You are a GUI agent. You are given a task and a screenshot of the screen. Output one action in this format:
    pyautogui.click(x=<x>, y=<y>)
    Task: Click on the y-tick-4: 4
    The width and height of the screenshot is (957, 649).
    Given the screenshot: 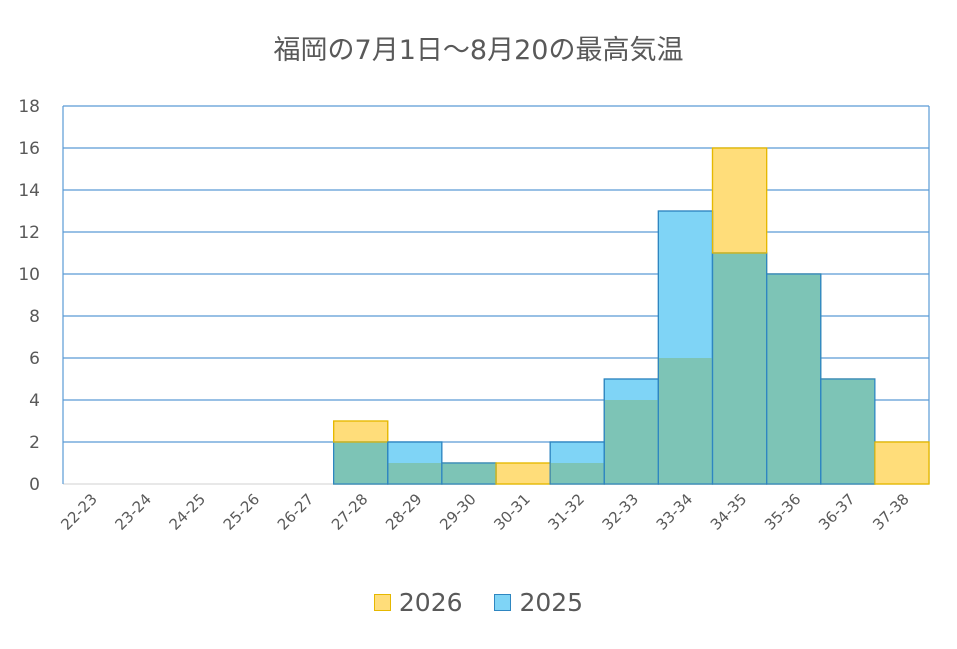 What is the action you would take?
    pyautogui.click(x=34, y=401)
    